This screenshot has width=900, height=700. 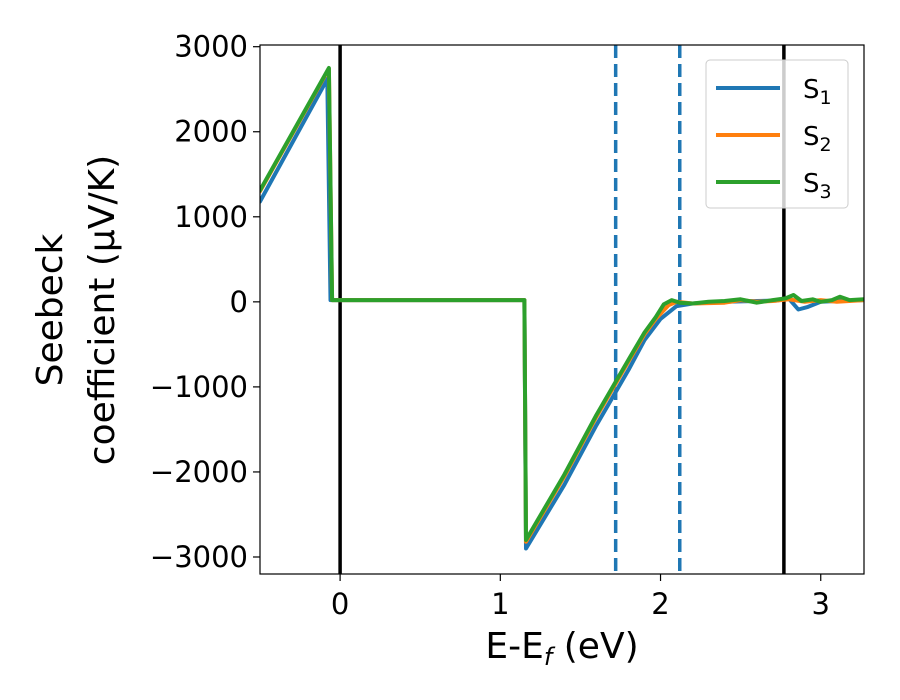 I want to click on y-tick-label-6: −3000, so click(x=199, y=557).